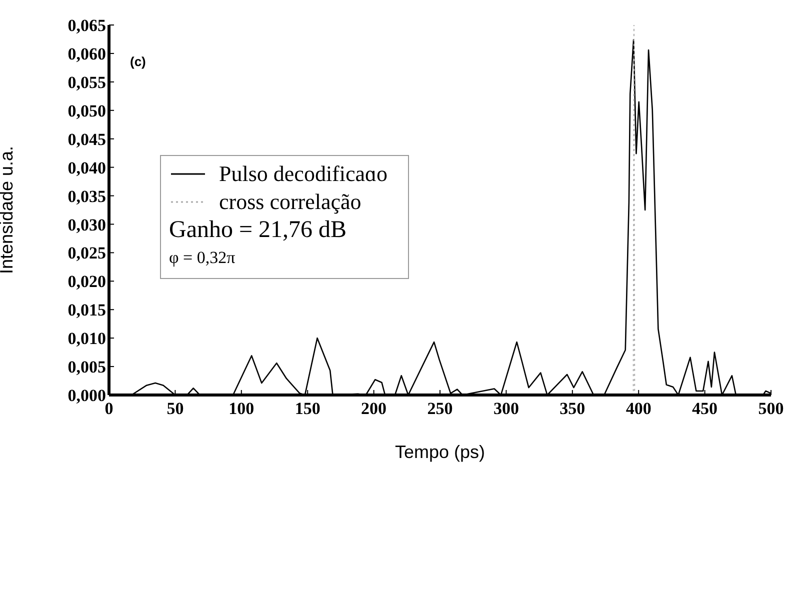 The height and width of the screenshot is (590, 791). What do you see at coordinates (138, 61) in the screenshot?
I see `annotation: (c)` at bounding box center [138, 61].